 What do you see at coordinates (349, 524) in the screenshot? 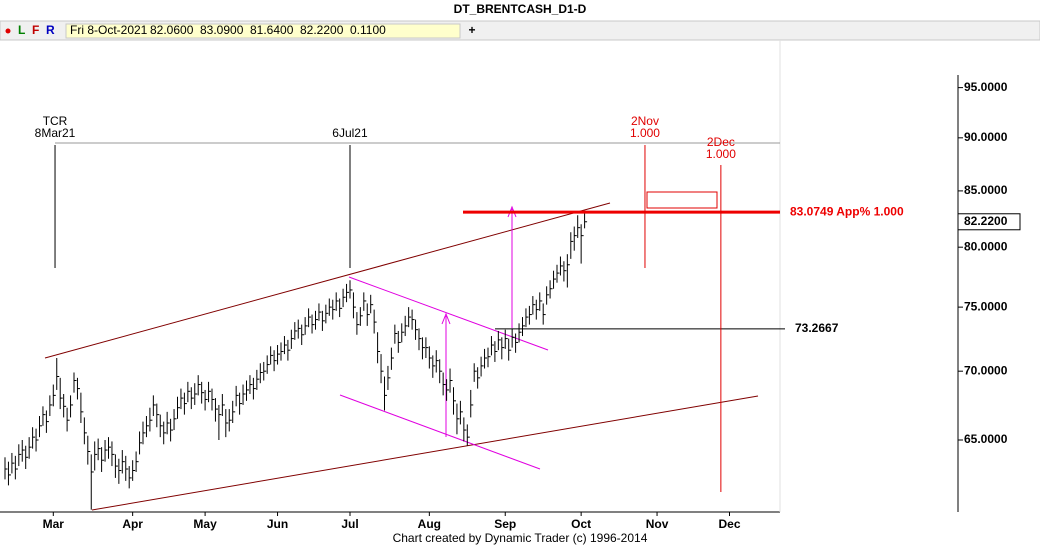
I see `x-tick-label: Jul` at bounding box center [349, 524].